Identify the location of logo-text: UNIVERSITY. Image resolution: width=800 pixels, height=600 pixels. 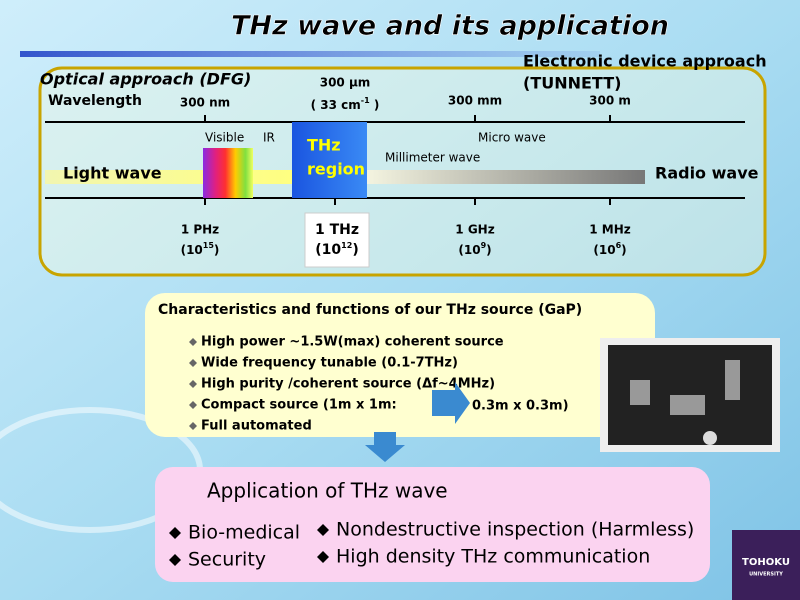
(766, 575).